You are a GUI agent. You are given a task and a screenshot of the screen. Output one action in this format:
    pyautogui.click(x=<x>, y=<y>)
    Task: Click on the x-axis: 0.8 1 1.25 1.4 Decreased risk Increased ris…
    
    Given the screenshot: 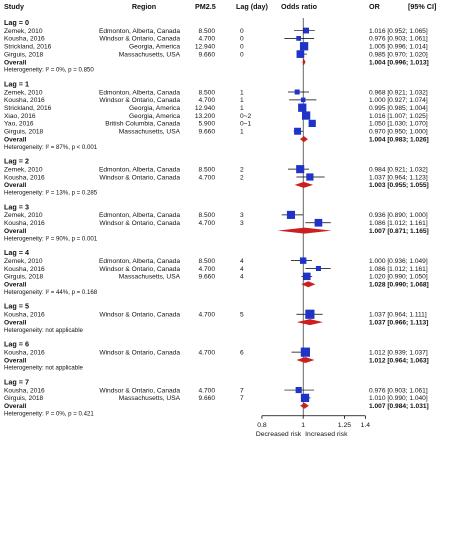 What is the action you would take?
    pyautogui.click(x=313, y=426)
    